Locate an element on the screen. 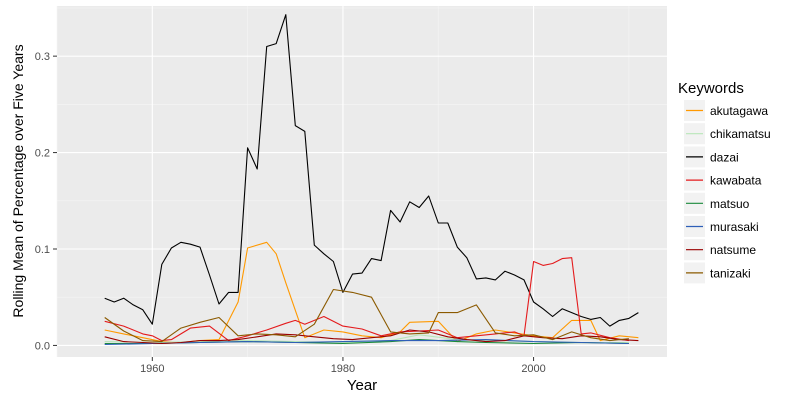  legend-item-natsume: natsume is located at coordinates (720, 250).